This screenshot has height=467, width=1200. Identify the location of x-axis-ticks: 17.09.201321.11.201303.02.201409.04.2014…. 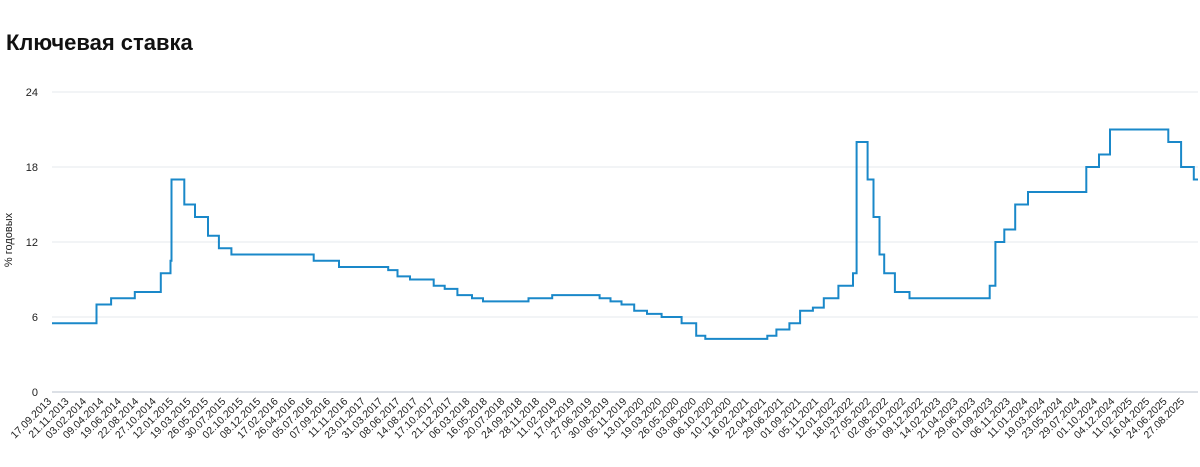
(597, 419).